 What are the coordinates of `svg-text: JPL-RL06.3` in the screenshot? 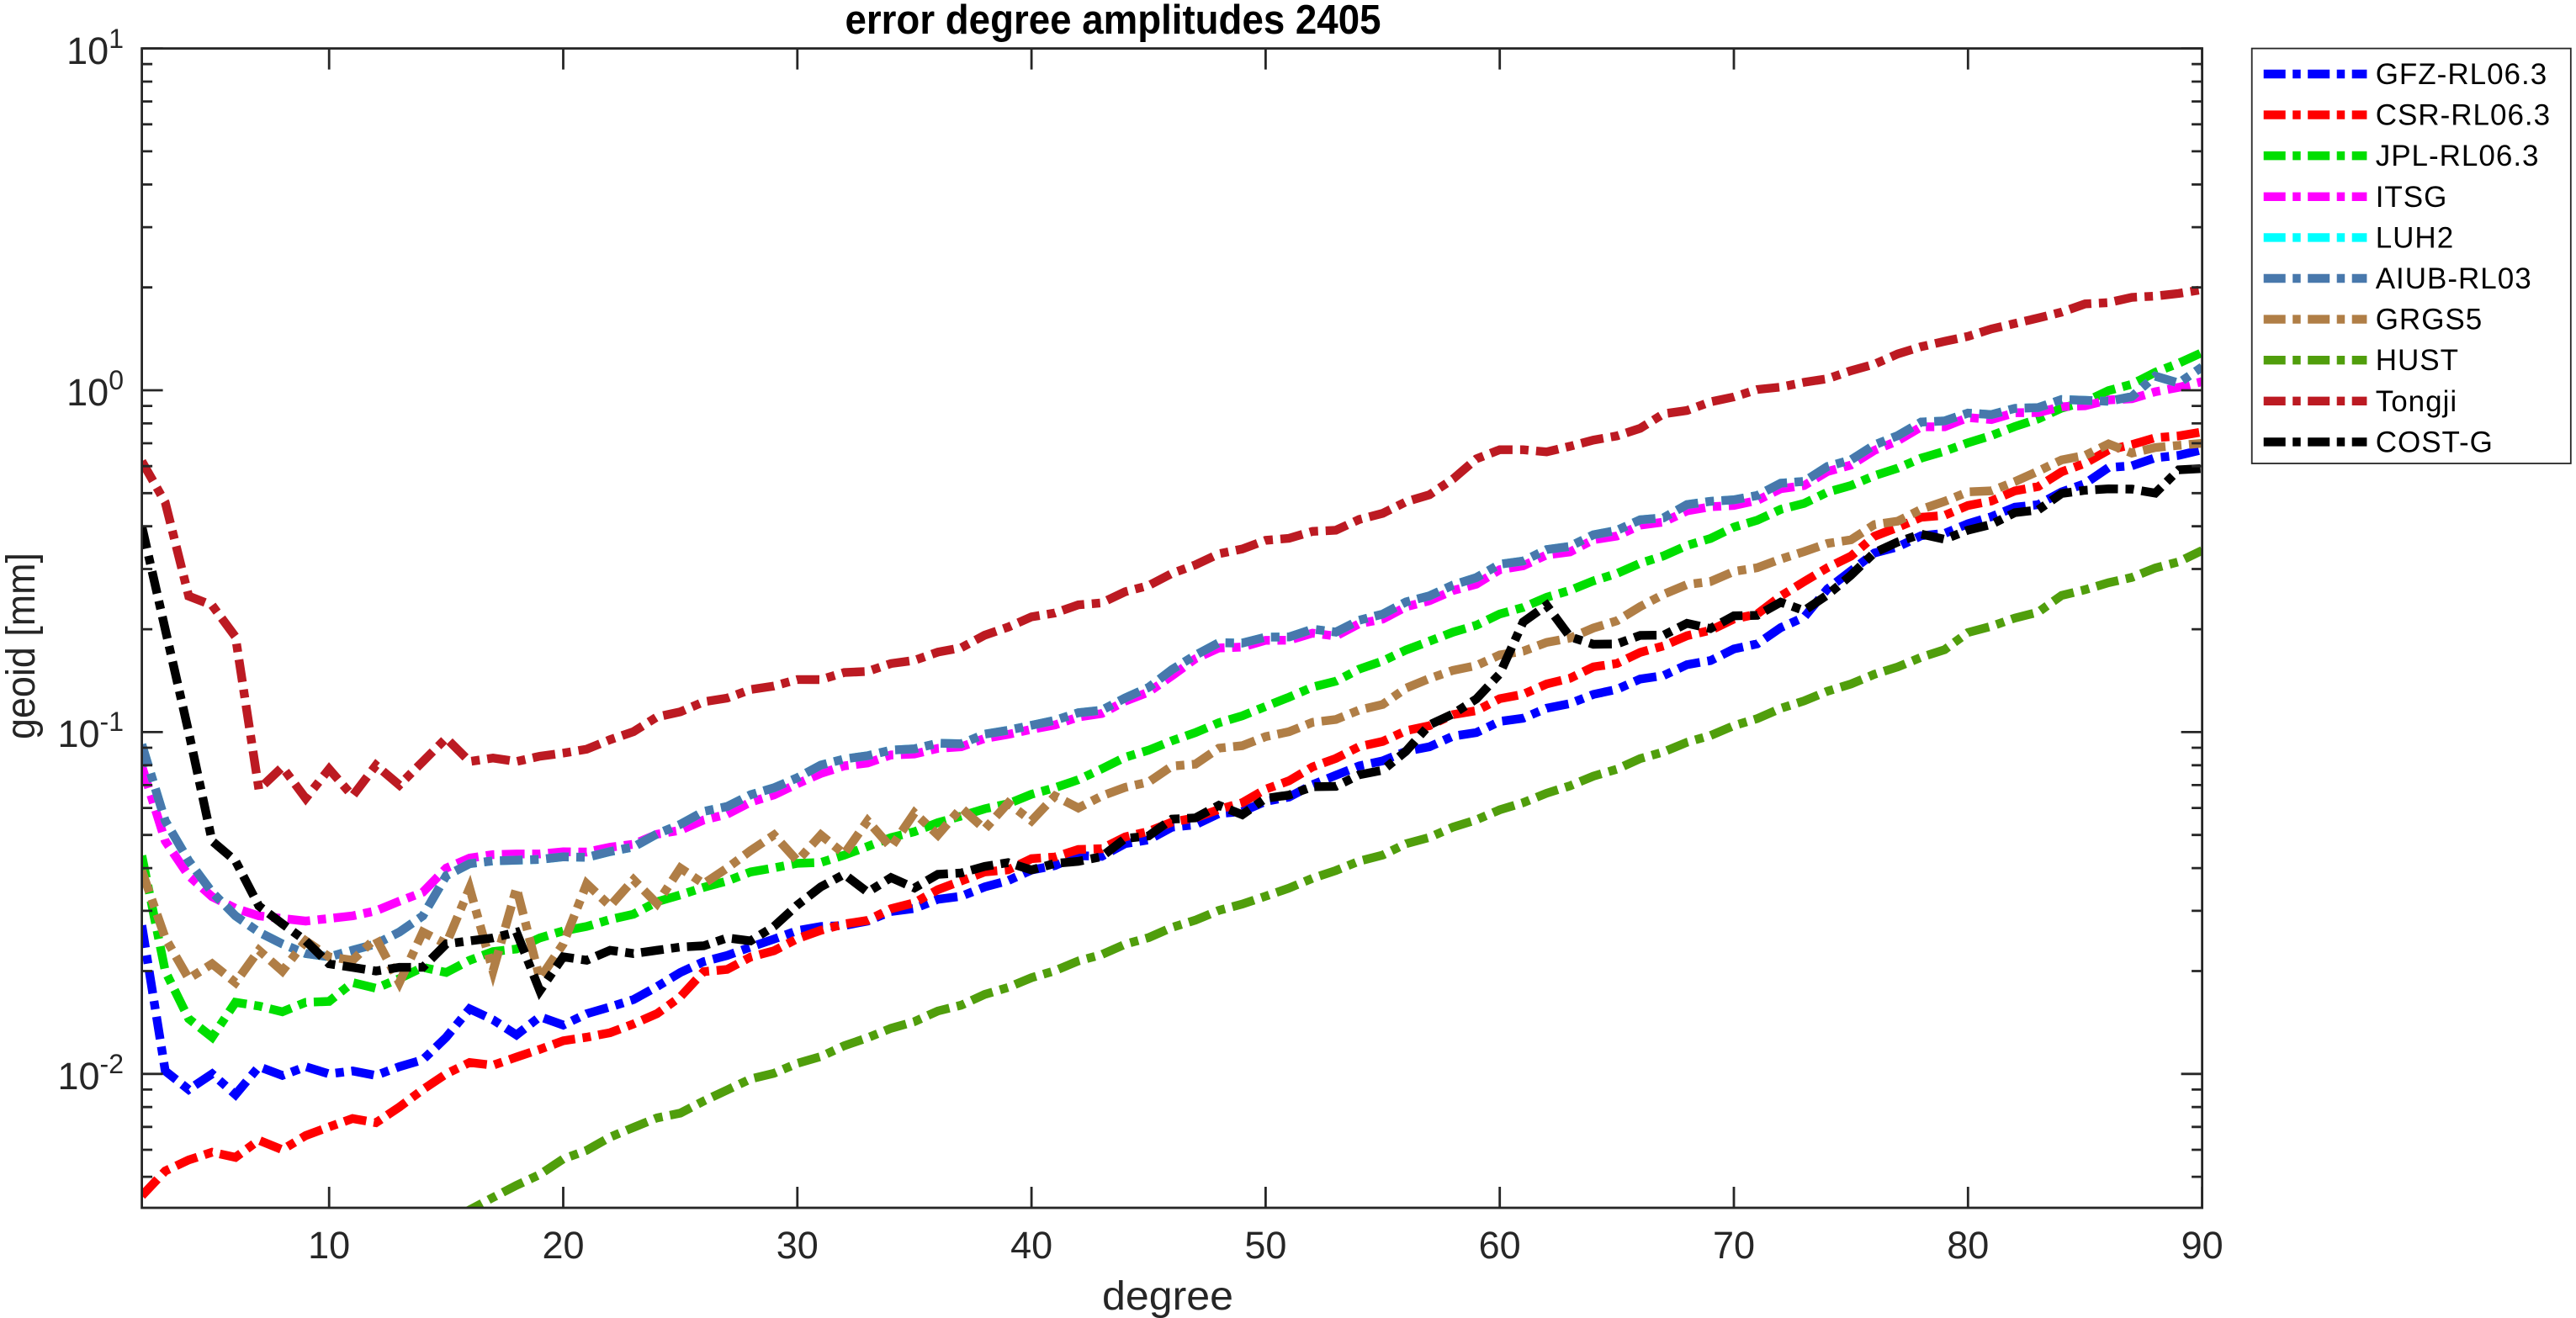 It's located at (2458, 156).